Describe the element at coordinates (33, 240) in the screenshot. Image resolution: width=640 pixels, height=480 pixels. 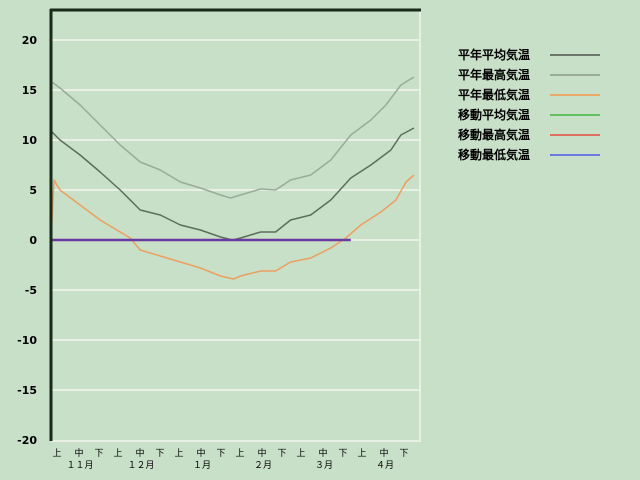
I see `y-tick-label: 0` at that location.